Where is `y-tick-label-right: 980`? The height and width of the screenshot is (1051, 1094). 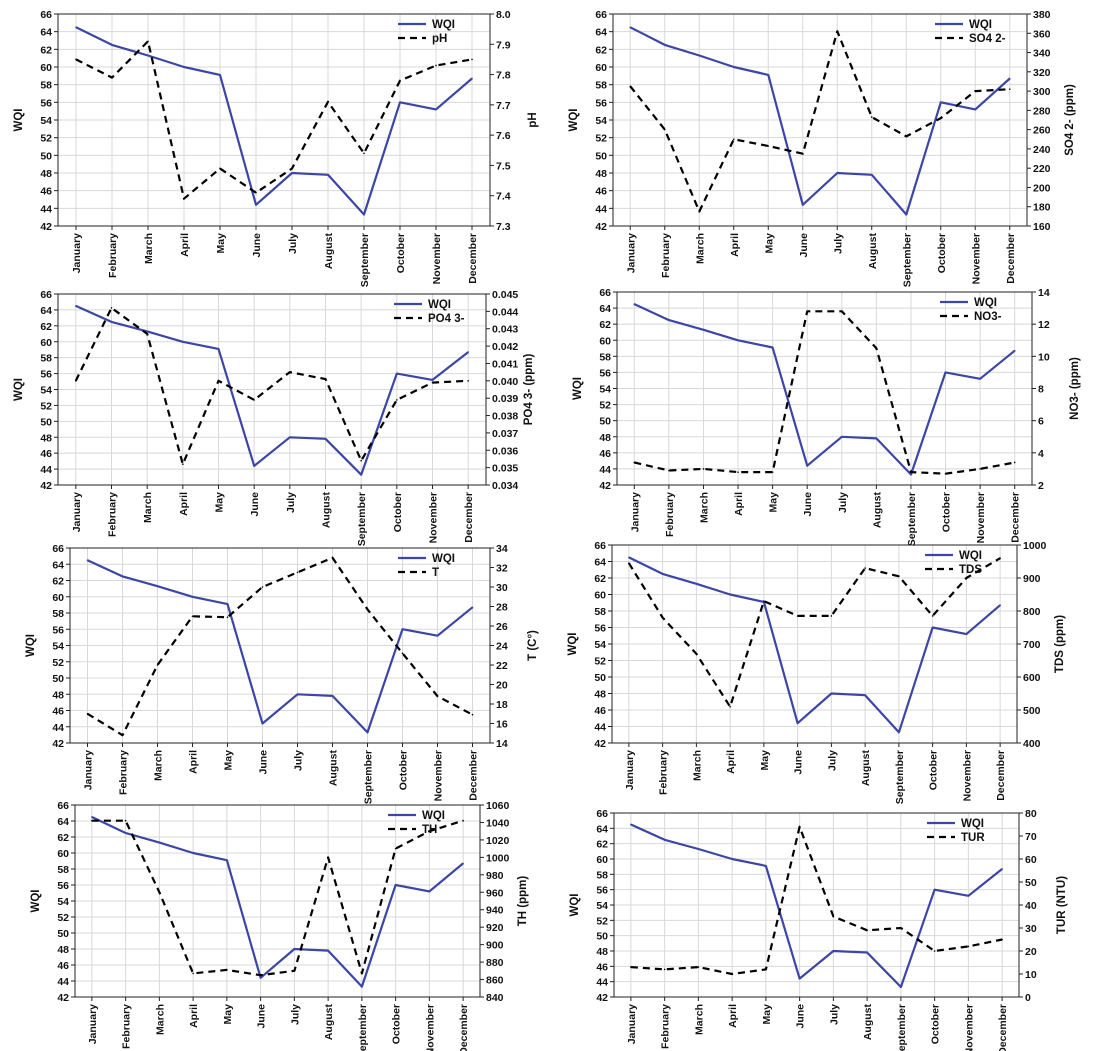 y-tick-label-right: 980 is located at coordinates (495, 876).